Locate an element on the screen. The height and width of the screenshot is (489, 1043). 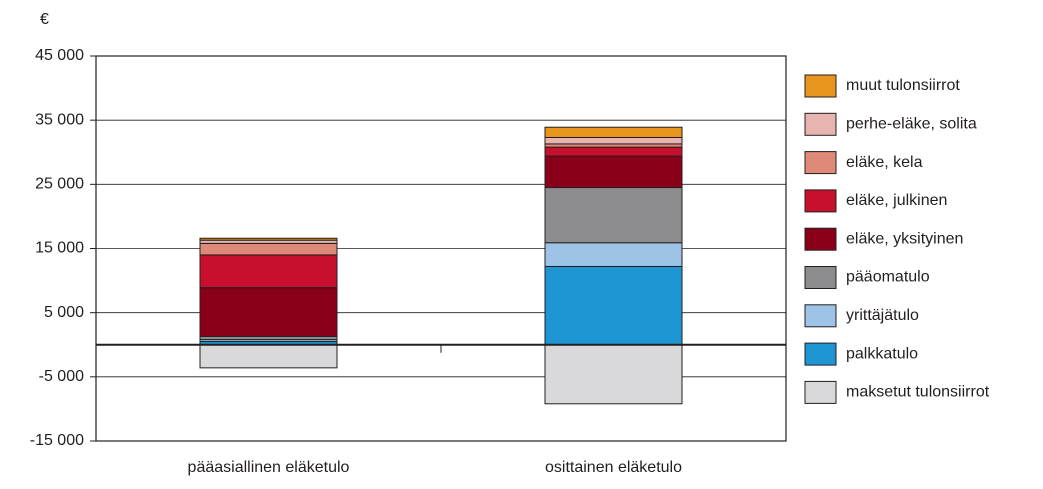
y-tick-label: 25 000 is located at coordinates (59, 184).